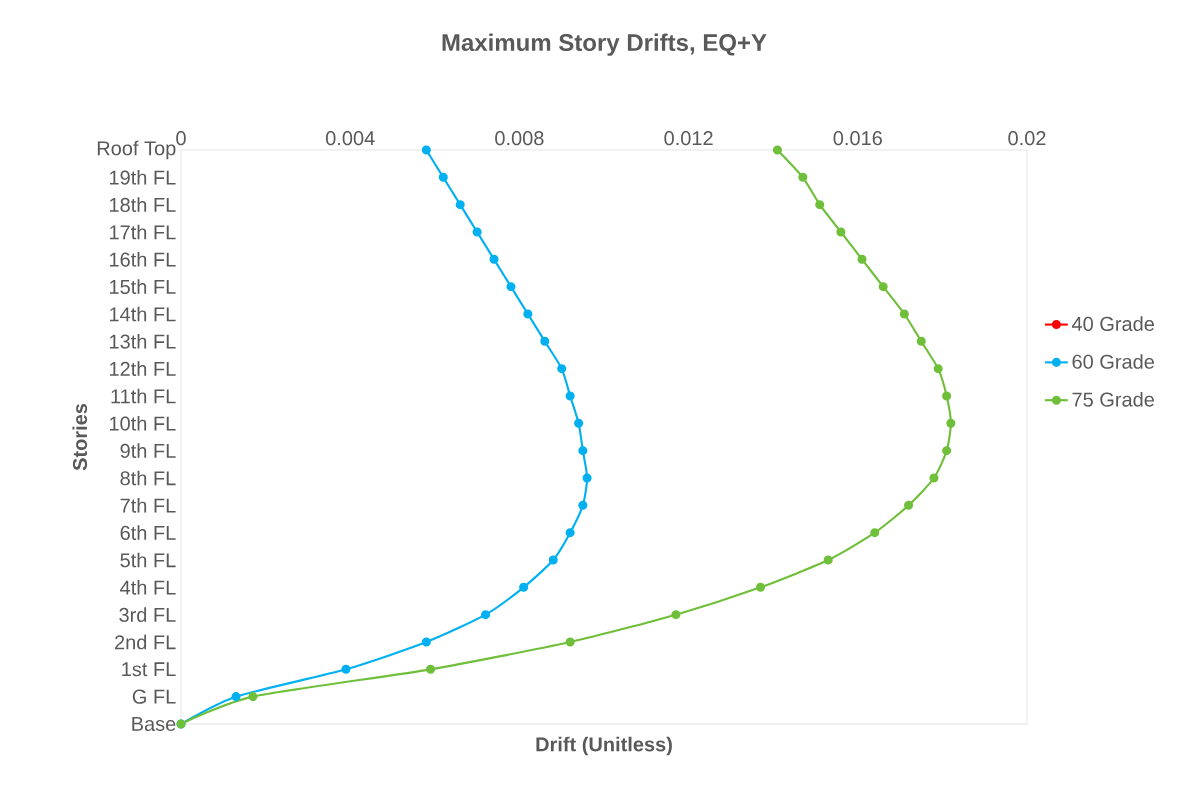  I want to click on y-tick-label: G FL, so click(154, 696).